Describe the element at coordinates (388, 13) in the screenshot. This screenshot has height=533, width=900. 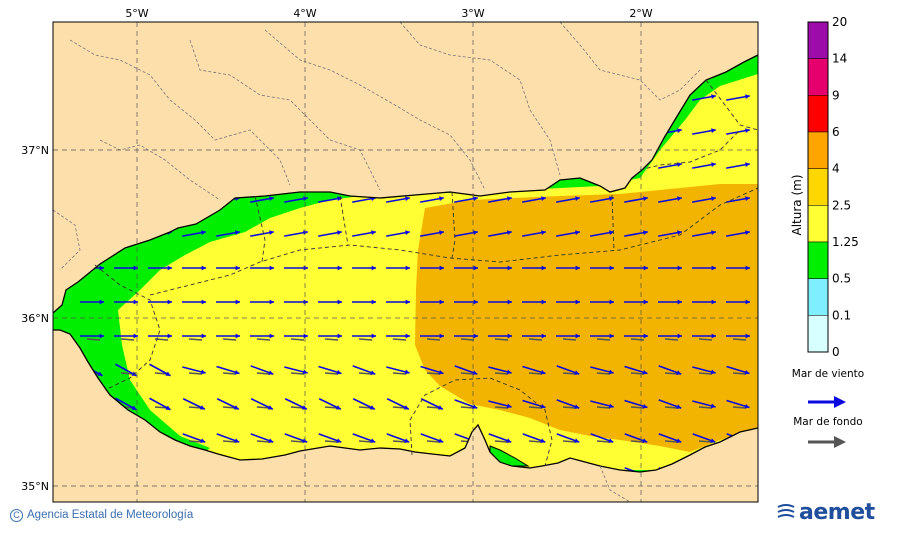
I see `longitude-labels: 5°W 4°W 3°W 2°W` at that location.